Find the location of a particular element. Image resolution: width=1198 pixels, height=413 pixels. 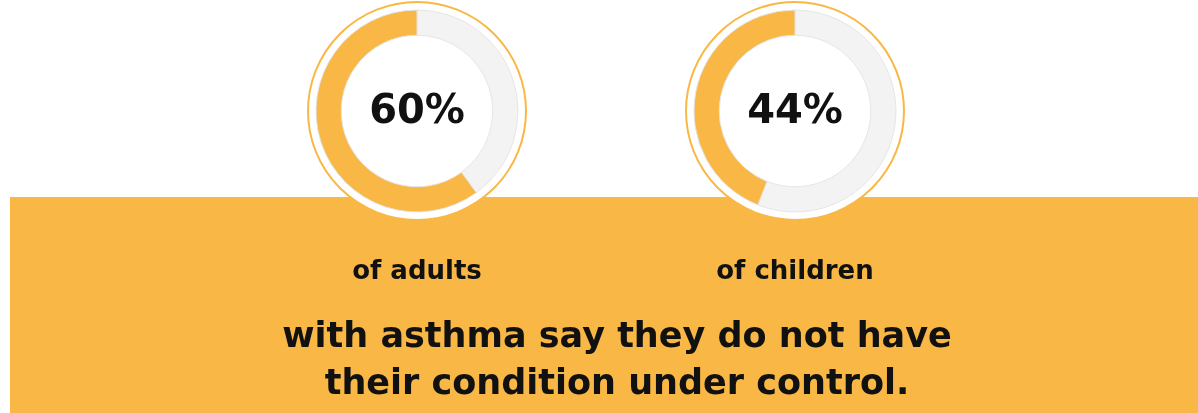

data-label: 44% is located at coordinates (795, 109).